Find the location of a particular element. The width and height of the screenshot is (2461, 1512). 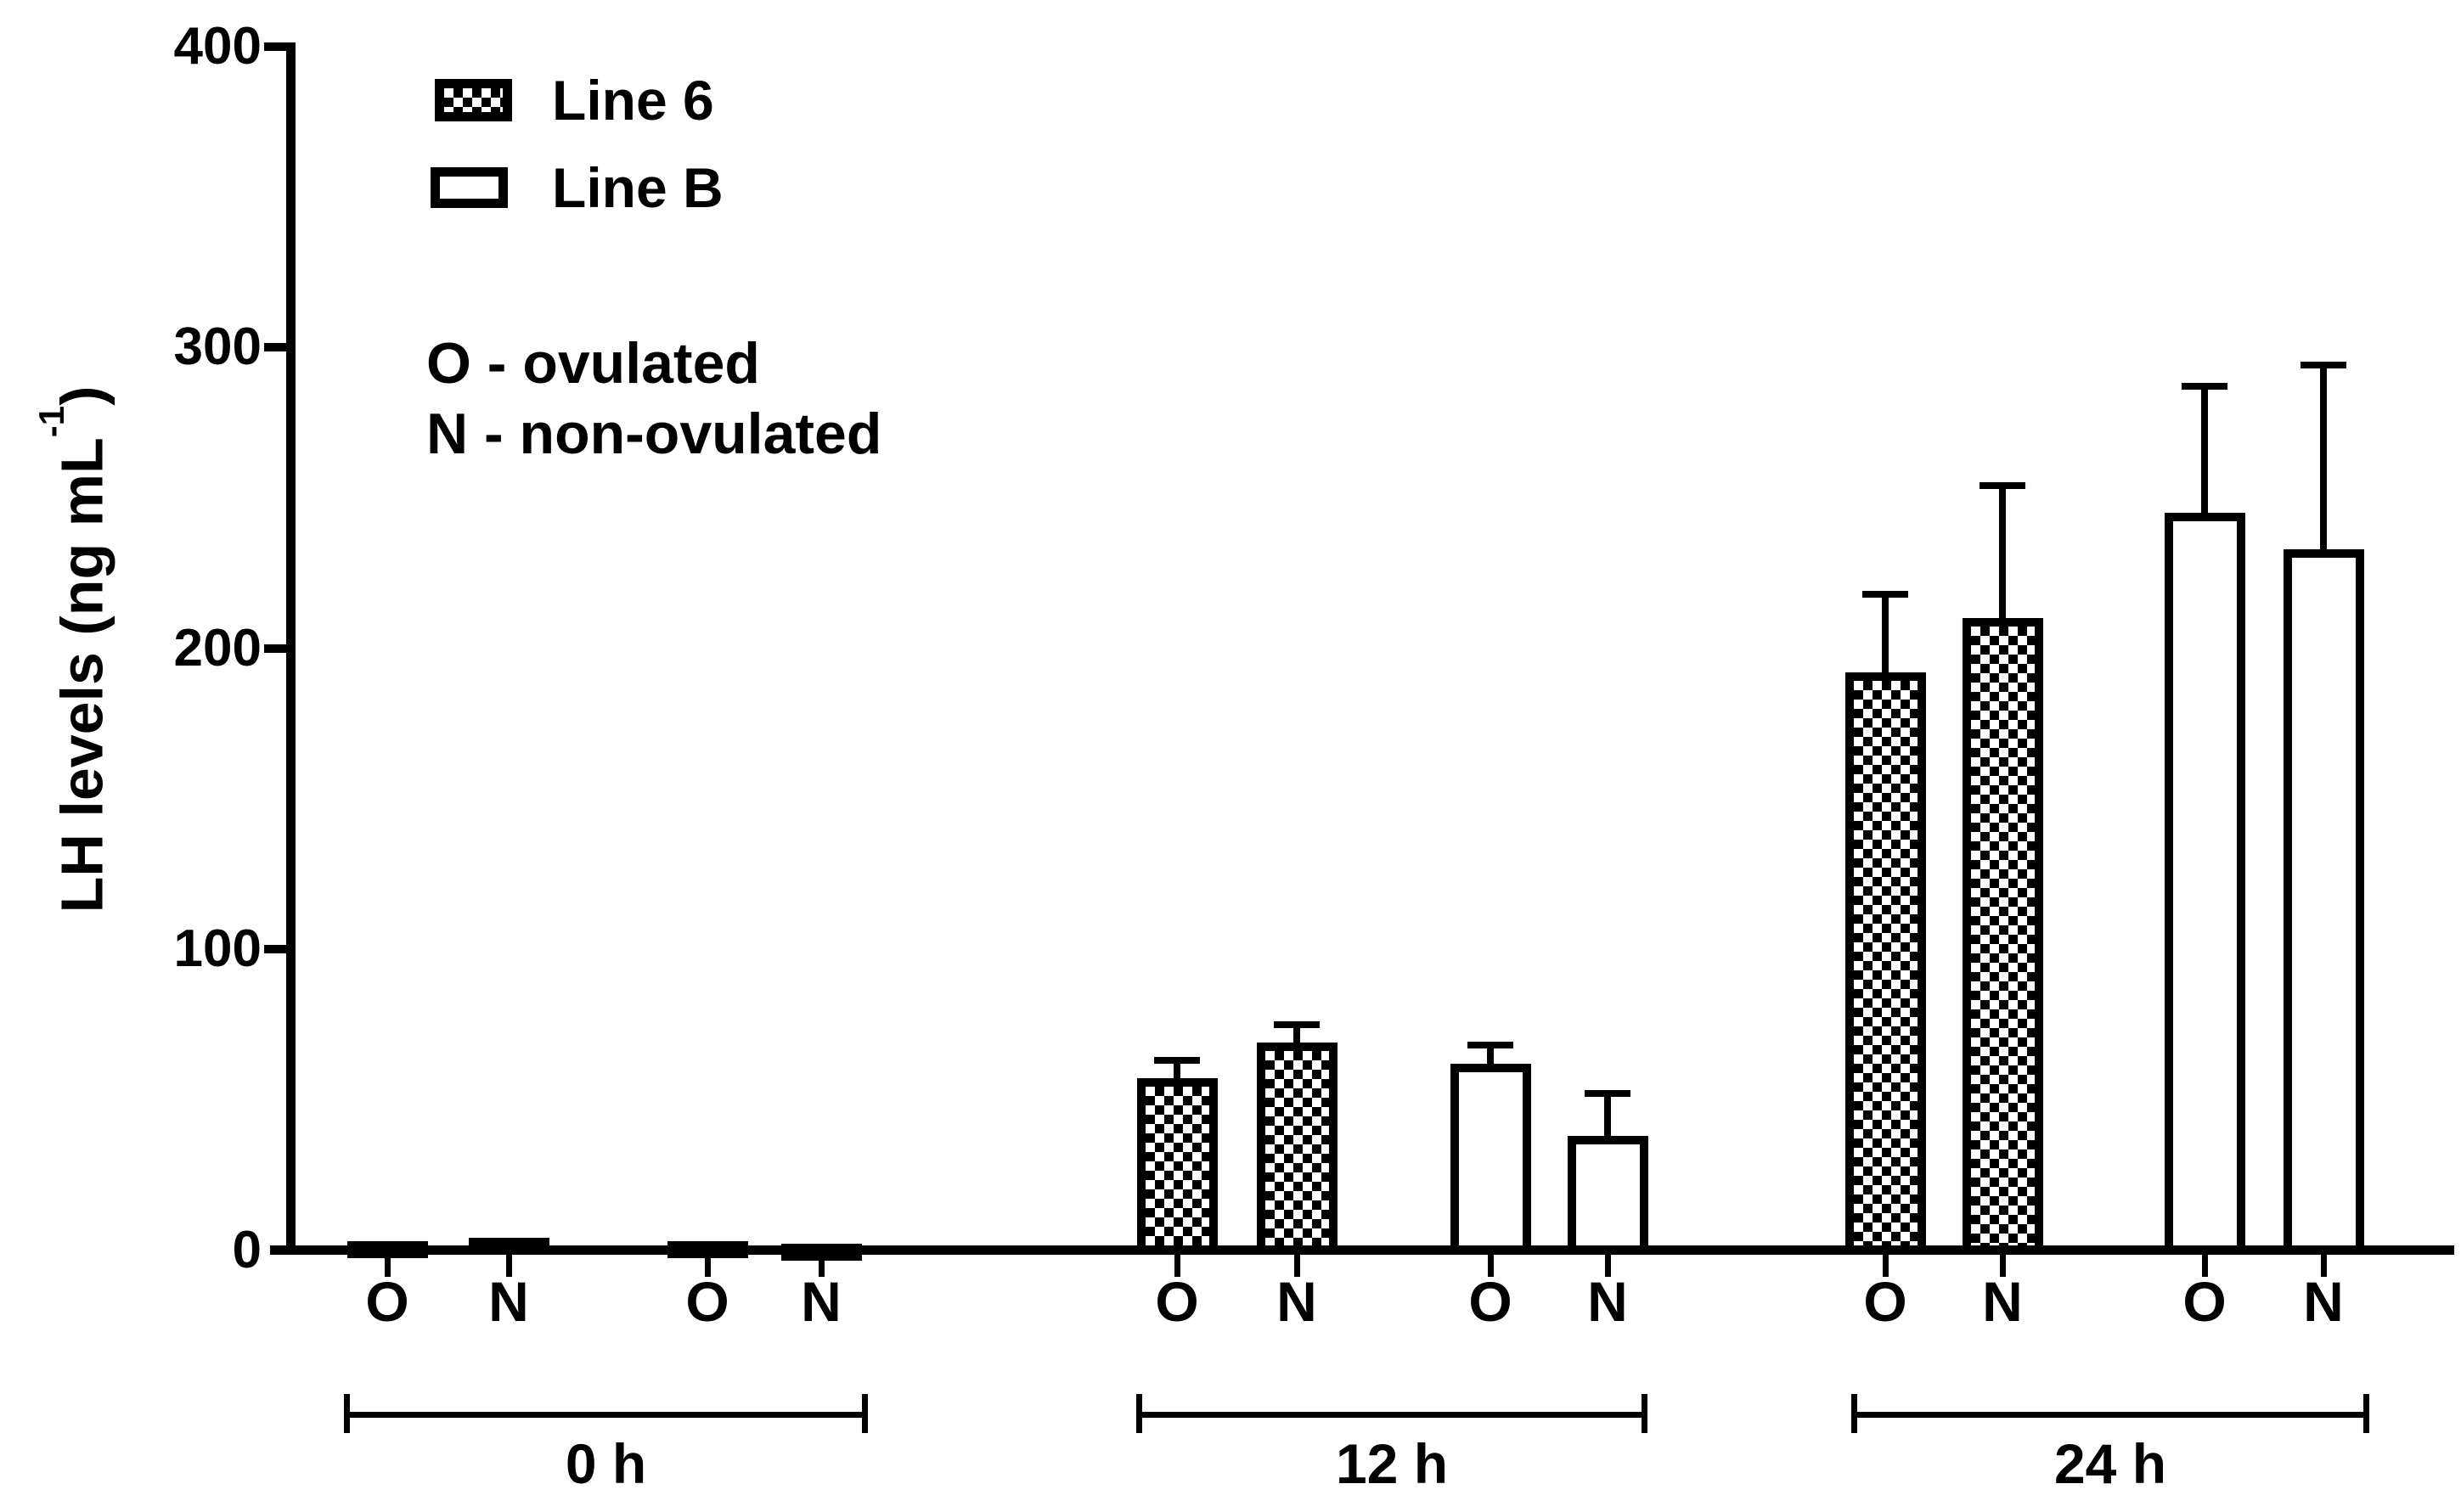

group-label: 0 h is located at coordinates (606, 1463).